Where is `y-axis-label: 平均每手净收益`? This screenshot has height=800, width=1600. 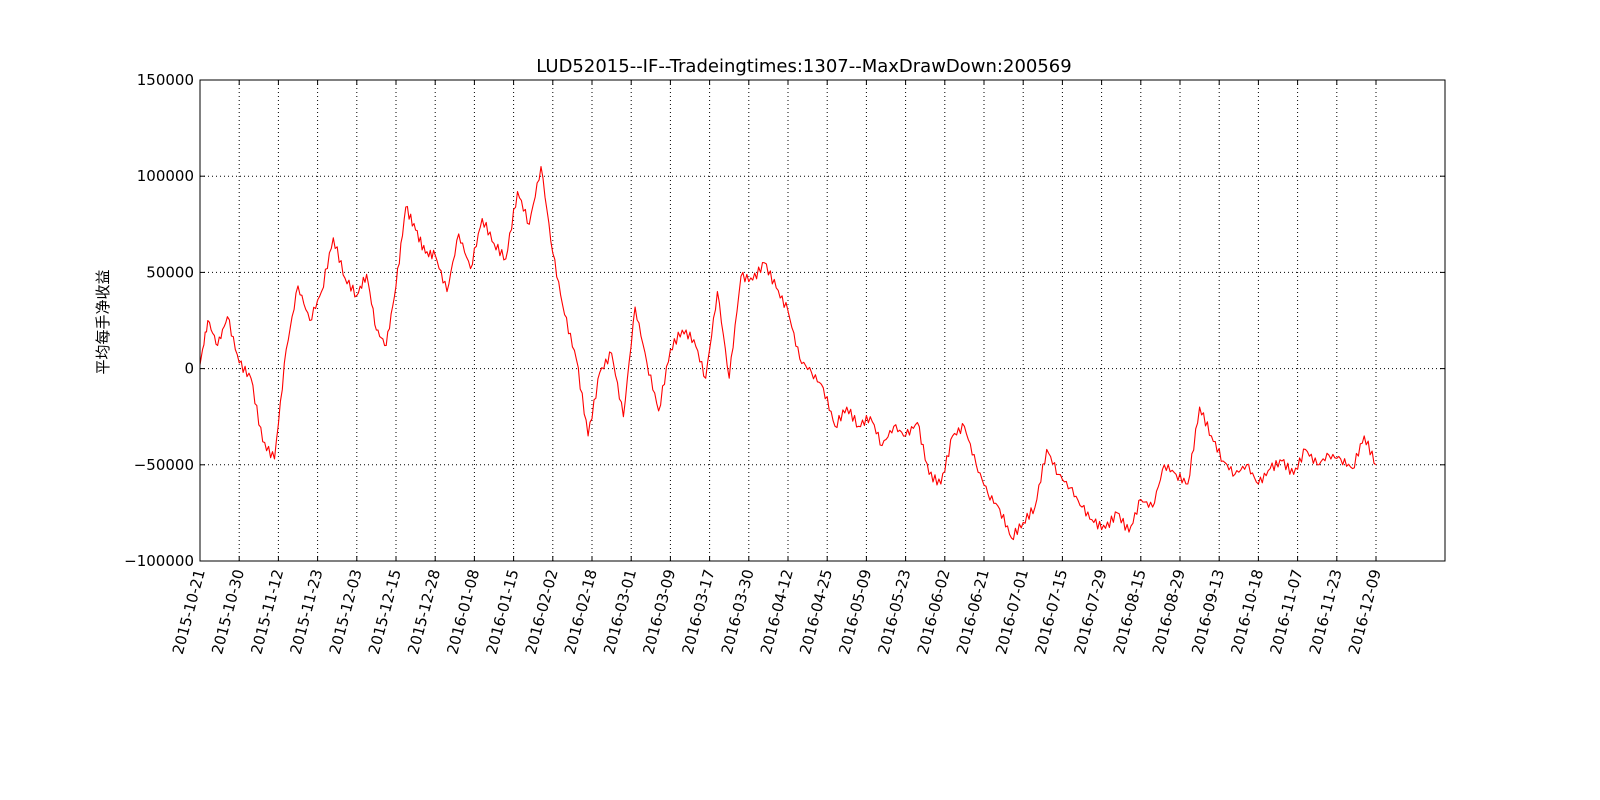 y-axis-label: 平均每手净收益 is located at coordinates (103, 321).